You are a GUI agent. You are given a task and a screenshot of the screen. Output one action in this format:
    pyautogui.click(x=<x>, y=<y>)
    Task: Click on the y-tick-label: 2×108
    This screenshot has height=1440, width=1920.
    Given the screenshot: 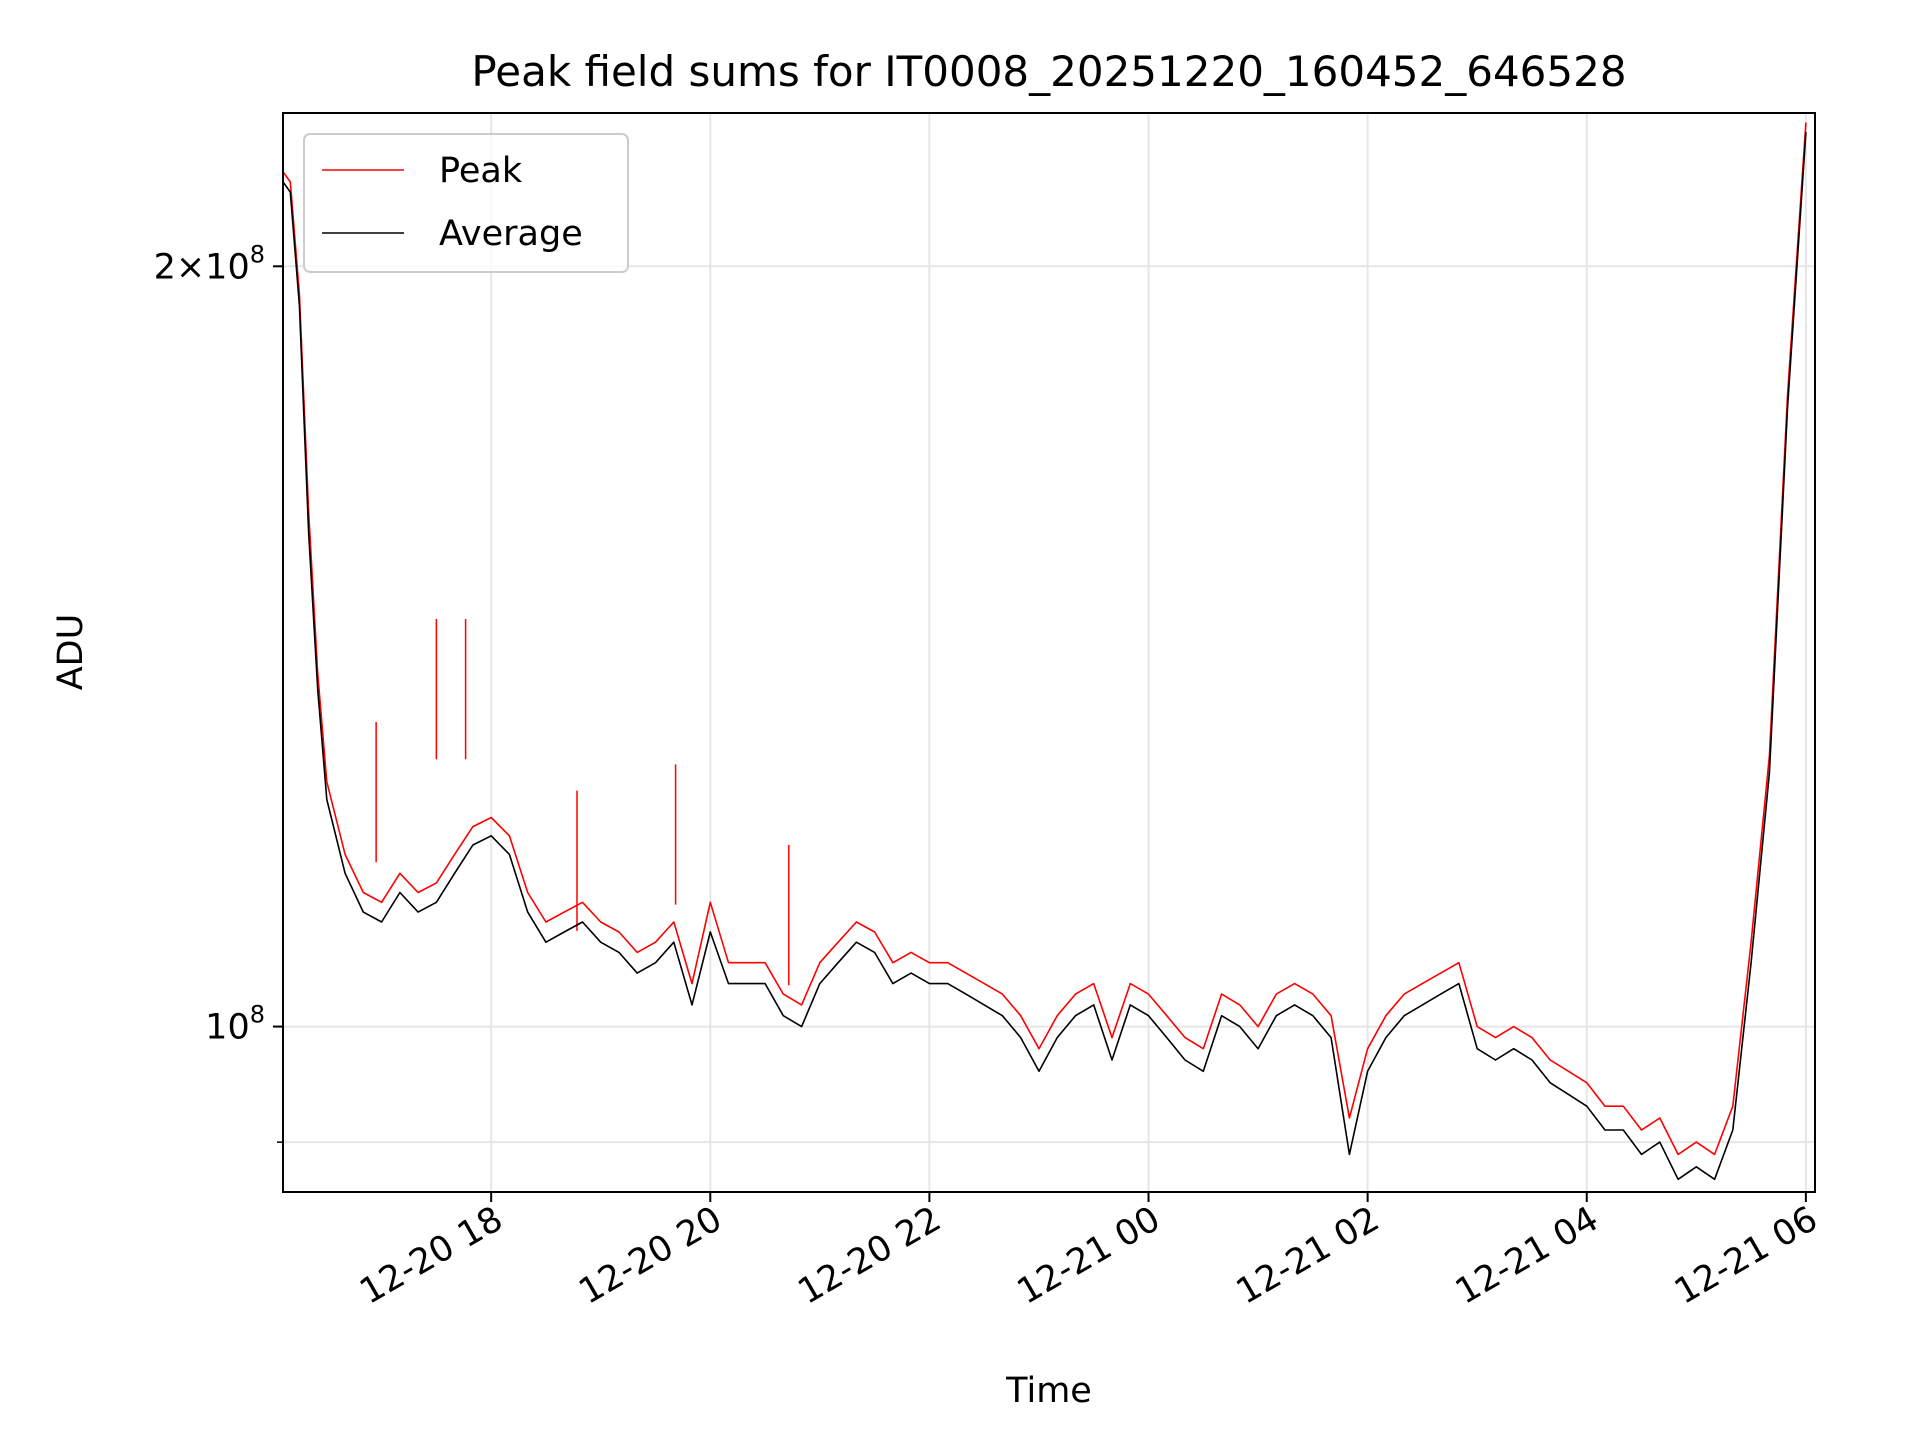 What is the action you would take?
    pyautogui.click(x=209, y=263)
    